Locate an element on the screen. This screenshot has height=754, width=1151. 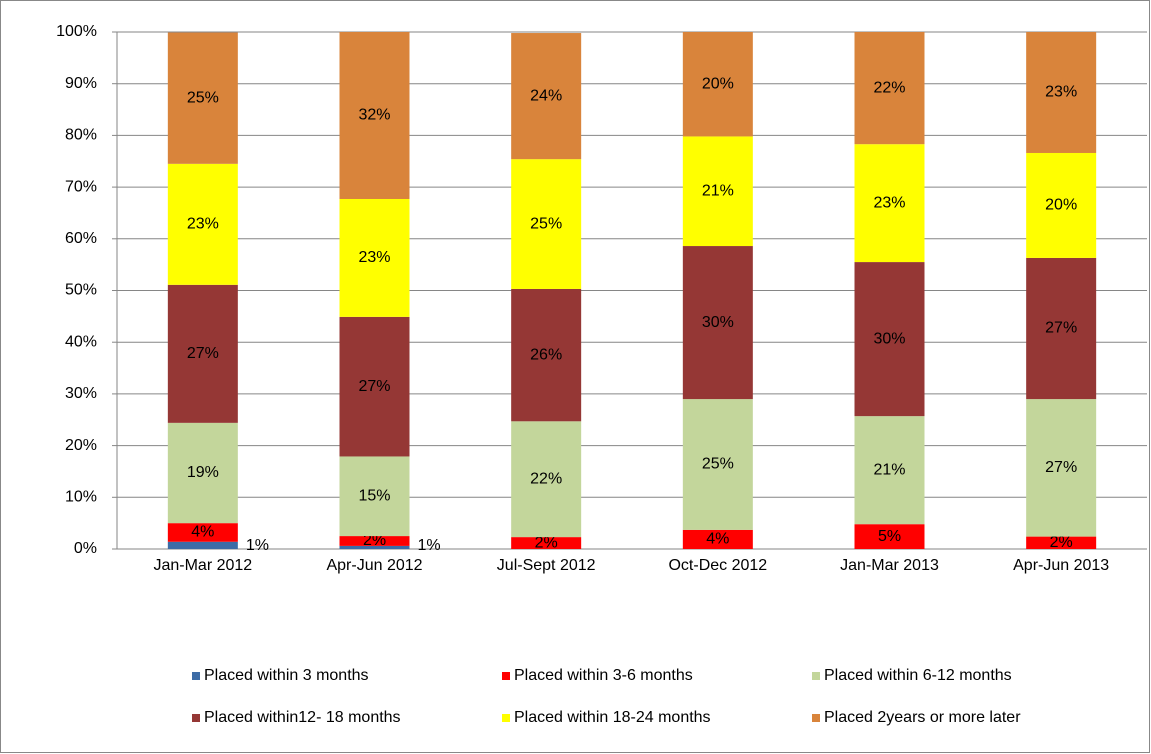
y-tick-label: 100% is located at coordinates (76, 31).